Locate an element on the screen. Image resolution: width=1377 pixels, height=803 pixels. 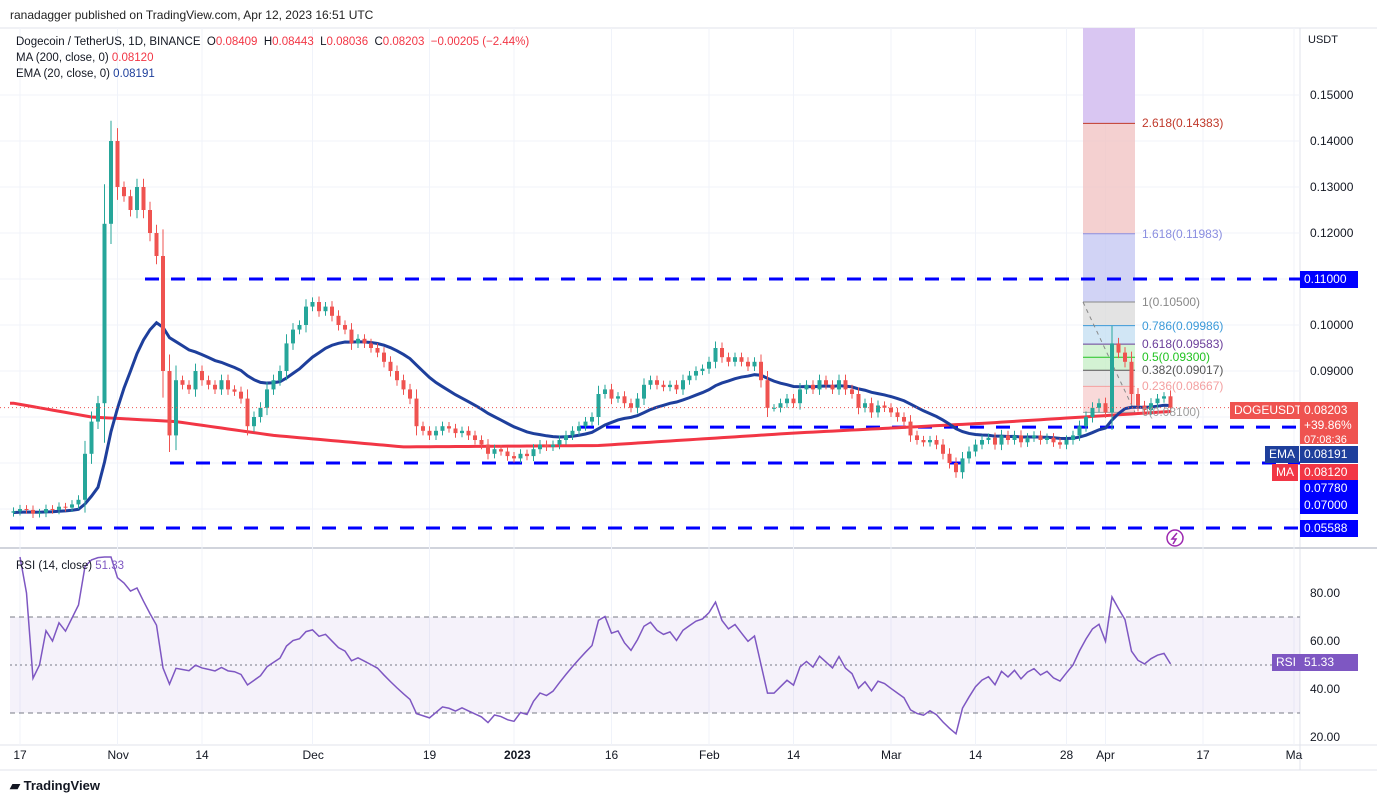
price-tick: 0.13000 is located at coordinates (1332, 187).